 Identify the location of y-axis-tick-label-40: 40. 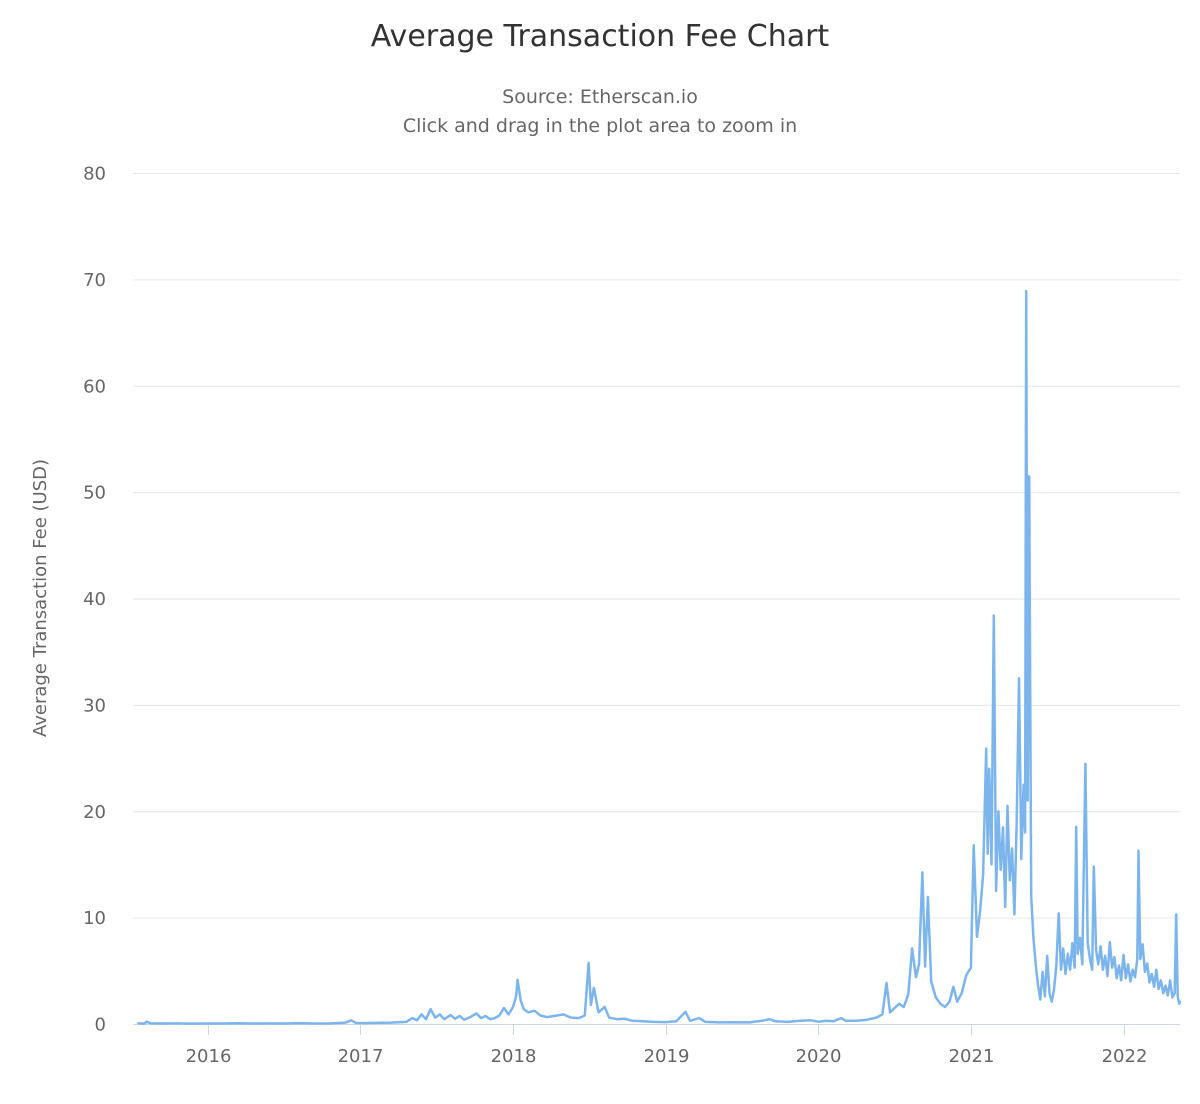
(94, 599).